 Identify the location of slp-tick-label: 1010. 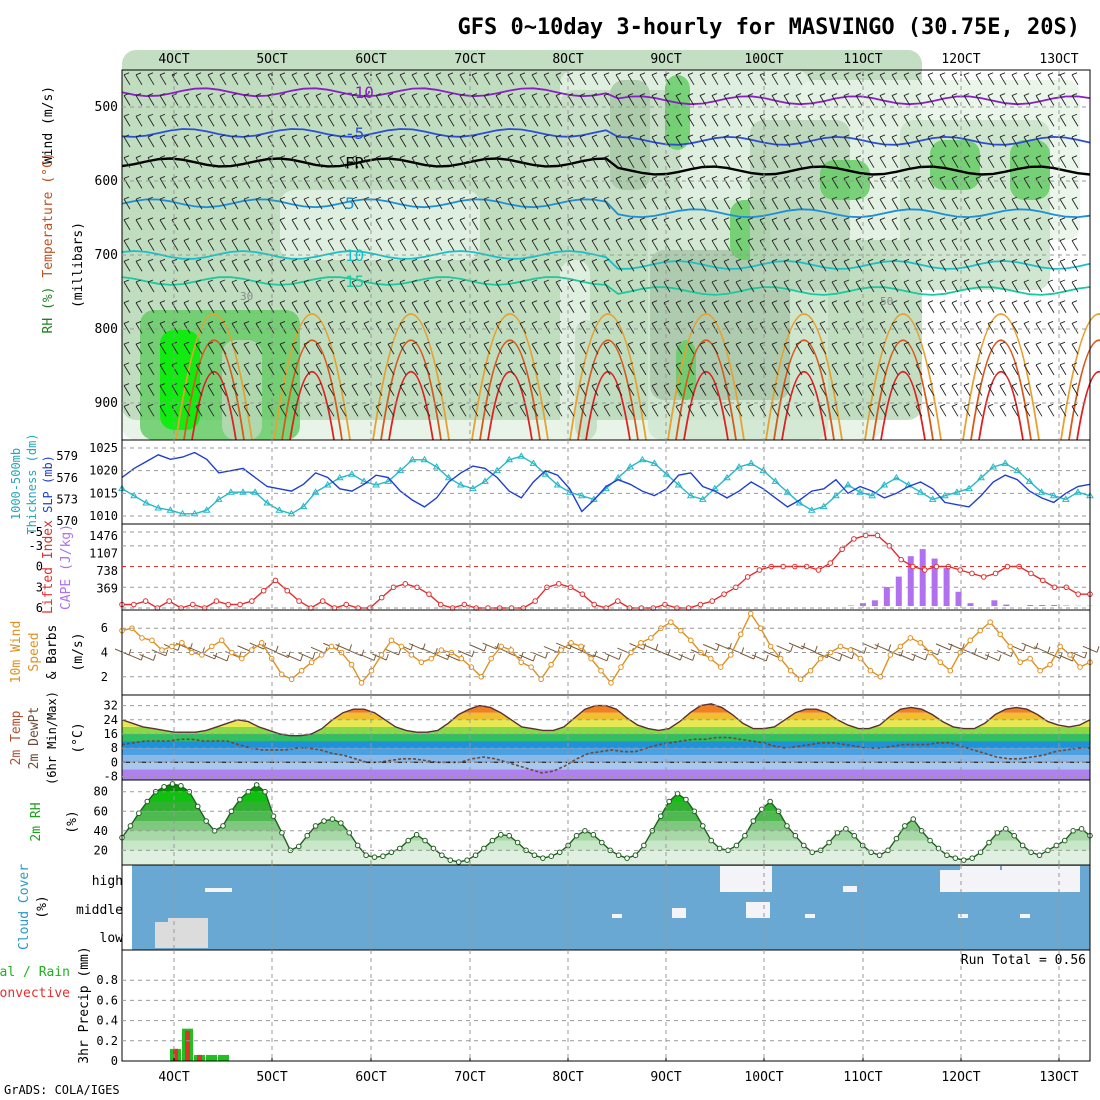
(103, 516).